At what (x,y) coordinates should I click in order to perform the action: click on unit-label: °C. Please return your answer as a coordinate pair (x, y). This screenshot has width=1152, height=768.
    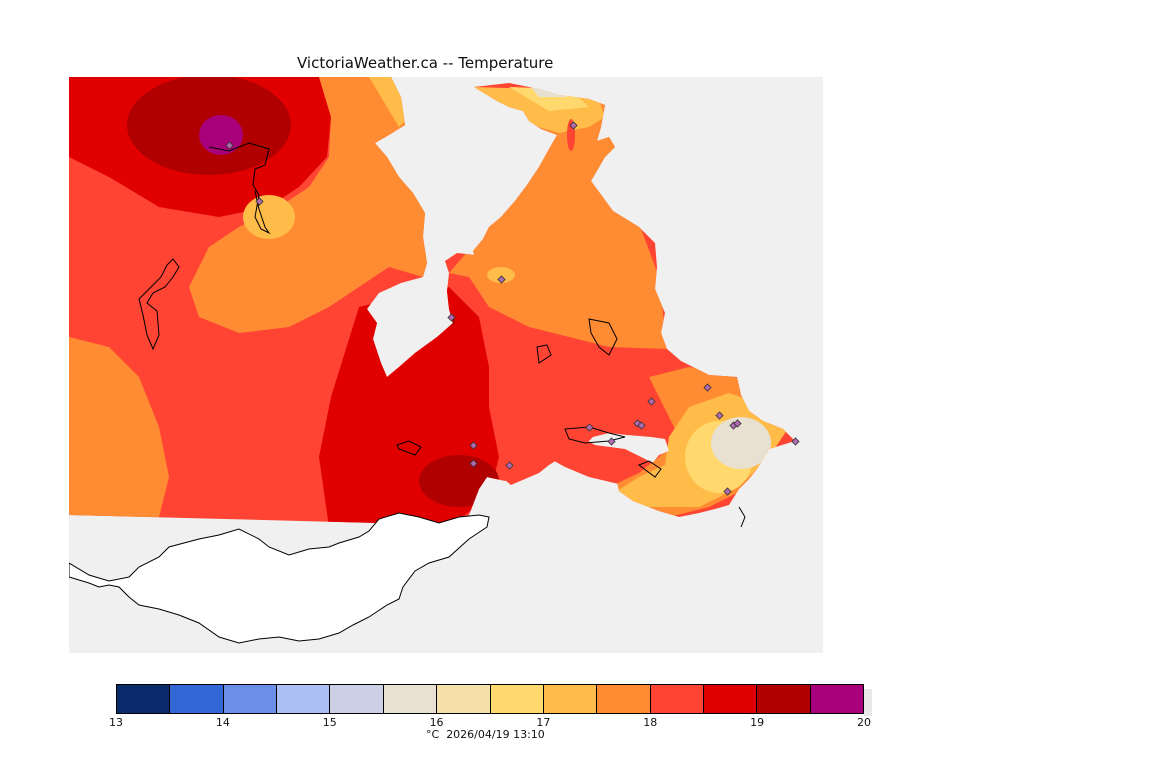
    Looking at the image, I should click on (433, 734).